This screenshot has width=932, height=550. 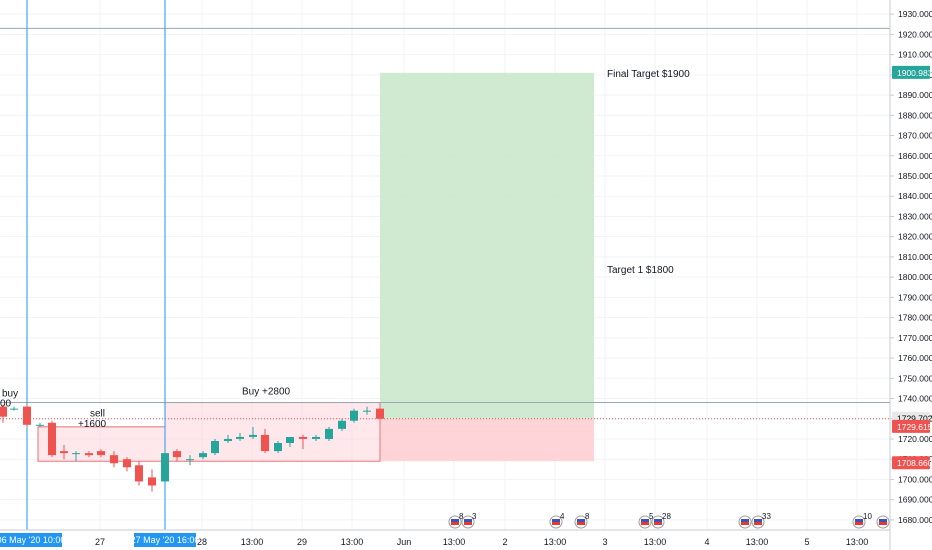 I want to click on price-badge-label: 1729.615, so click(x=914, y=427).